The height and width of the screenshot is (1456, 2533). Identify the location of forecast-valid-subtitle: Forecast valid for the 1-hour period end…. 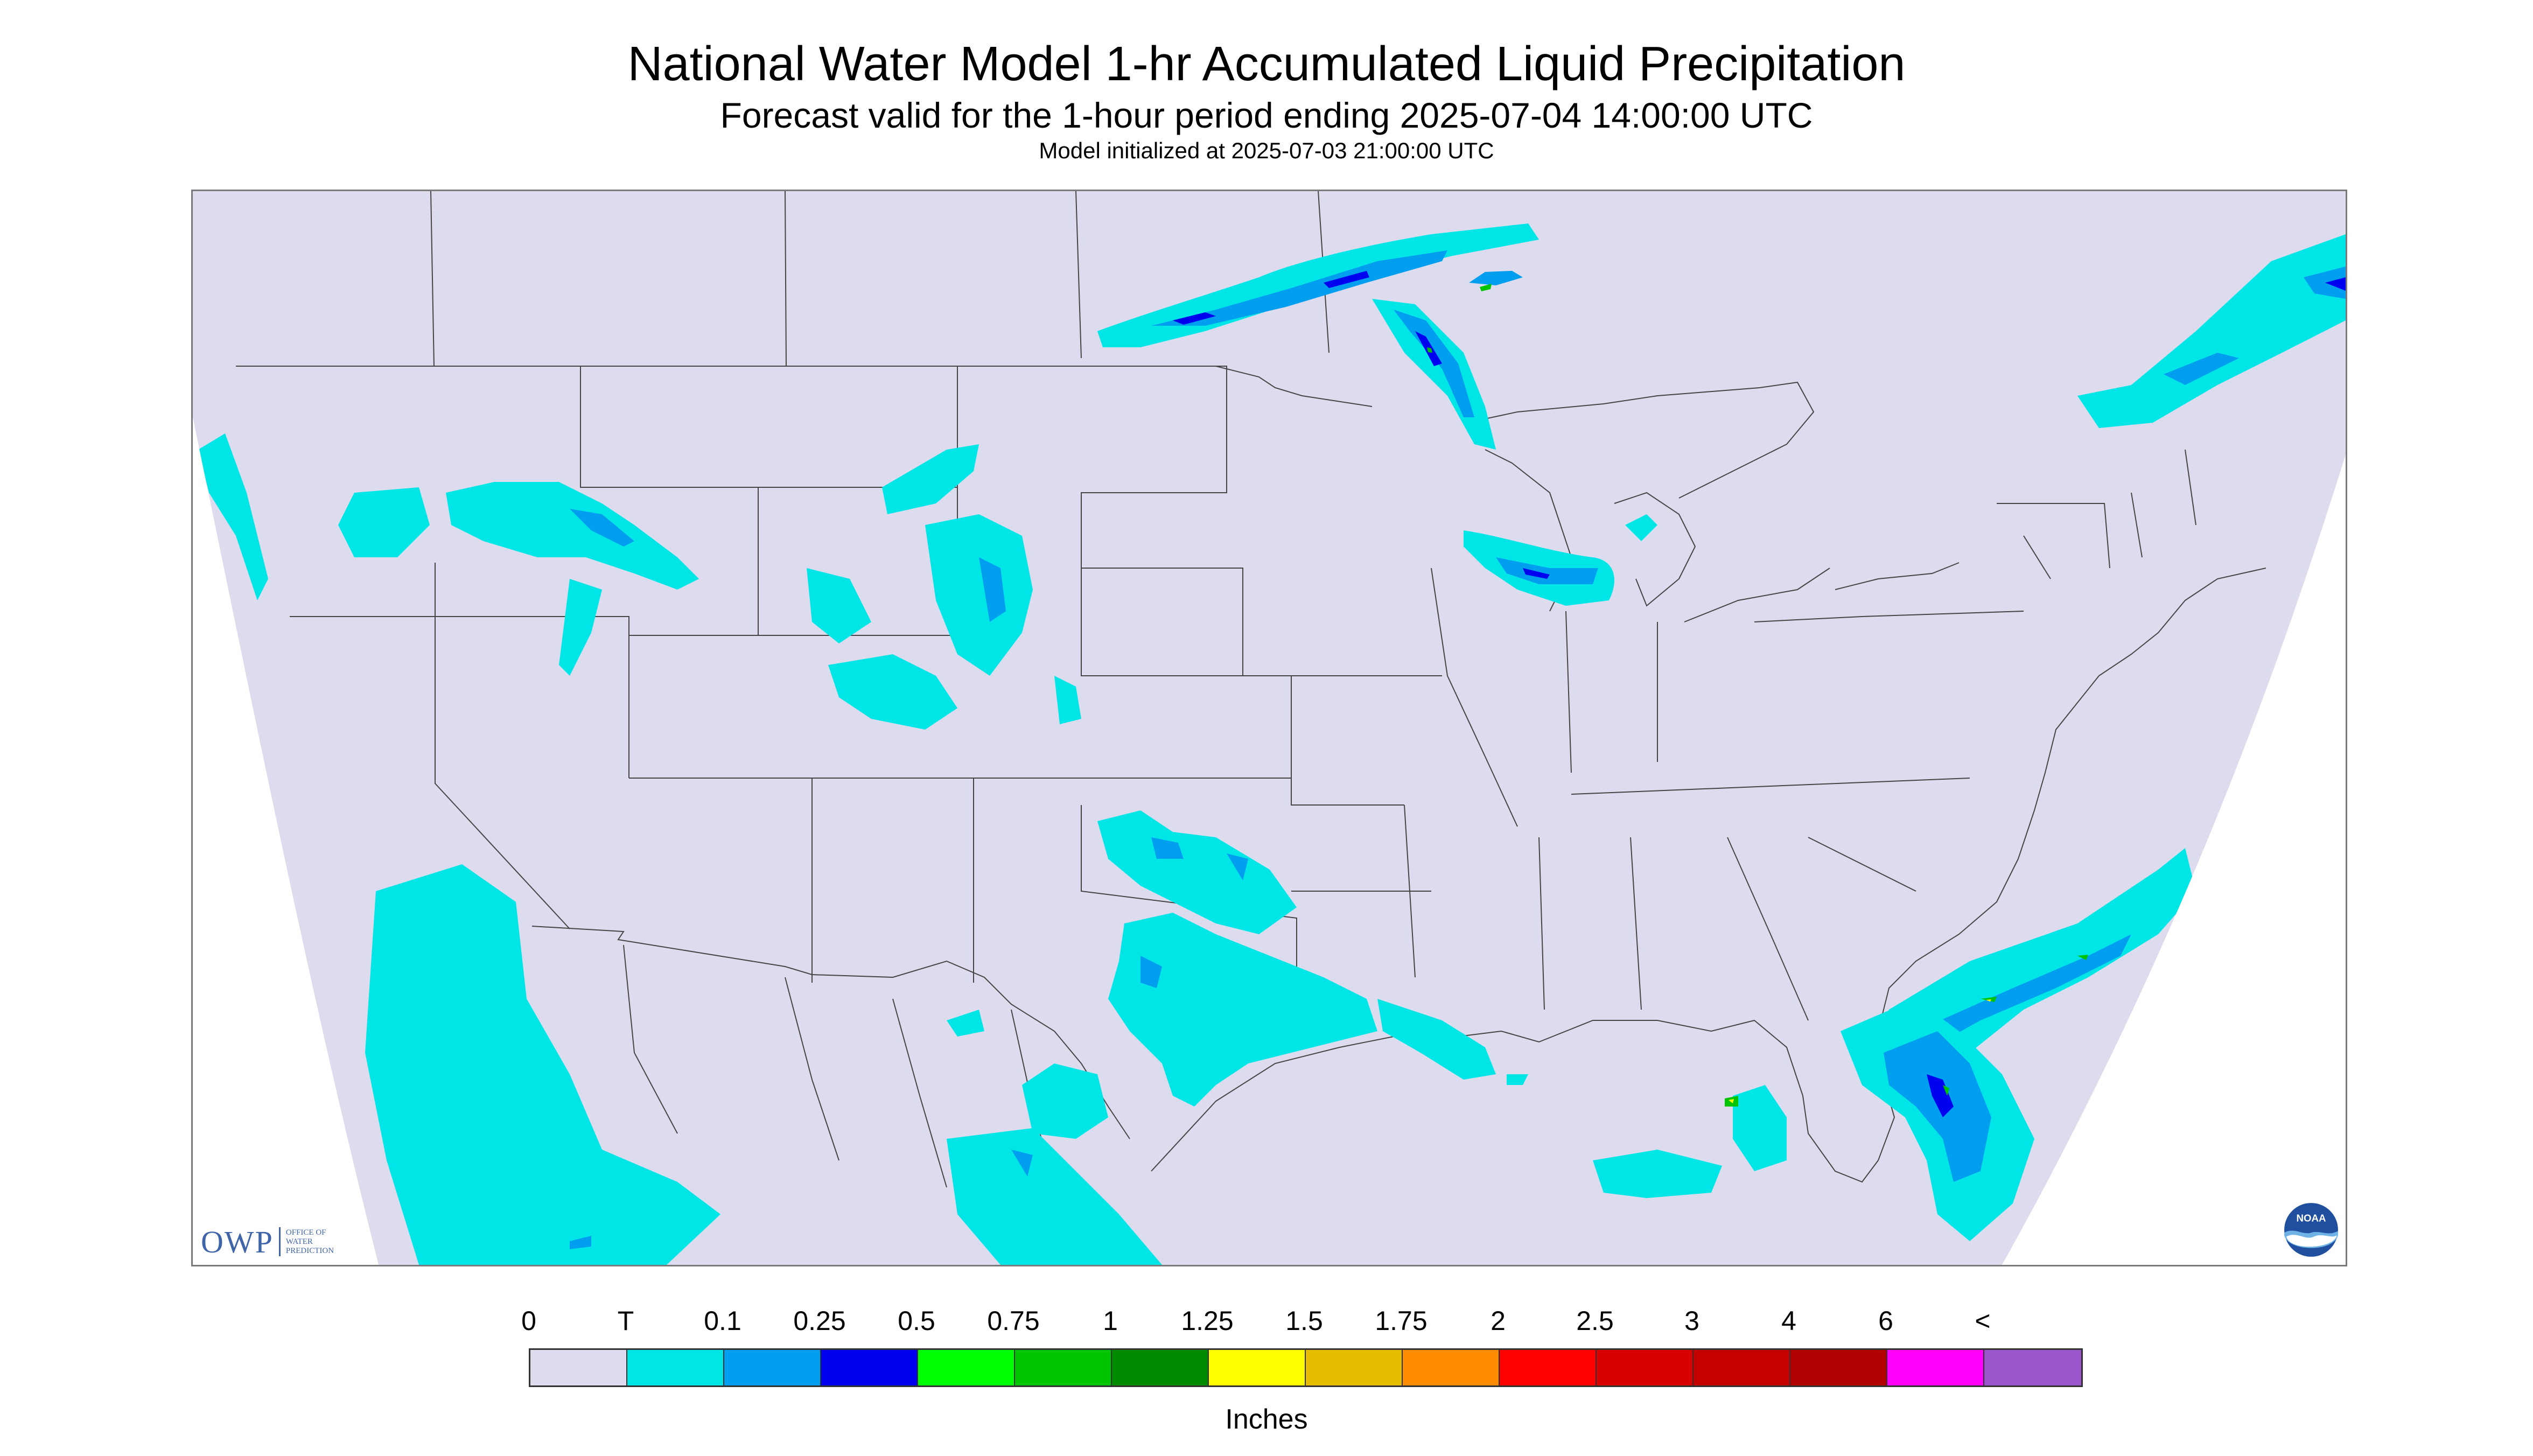
(1266, 115).